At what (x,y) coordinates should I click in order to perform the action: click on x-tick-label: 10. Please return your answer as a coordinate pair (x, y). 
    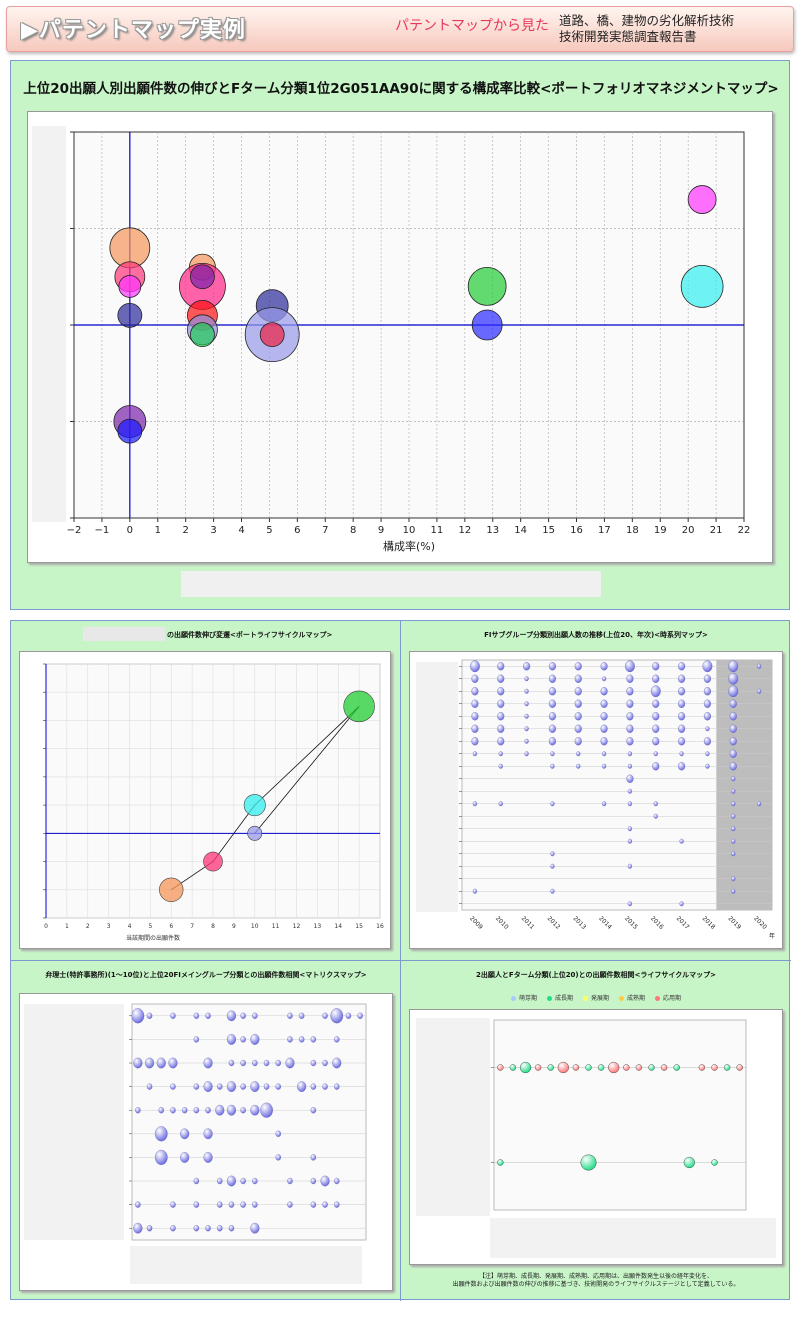
    Looking at the image, I should click on (409, 530).